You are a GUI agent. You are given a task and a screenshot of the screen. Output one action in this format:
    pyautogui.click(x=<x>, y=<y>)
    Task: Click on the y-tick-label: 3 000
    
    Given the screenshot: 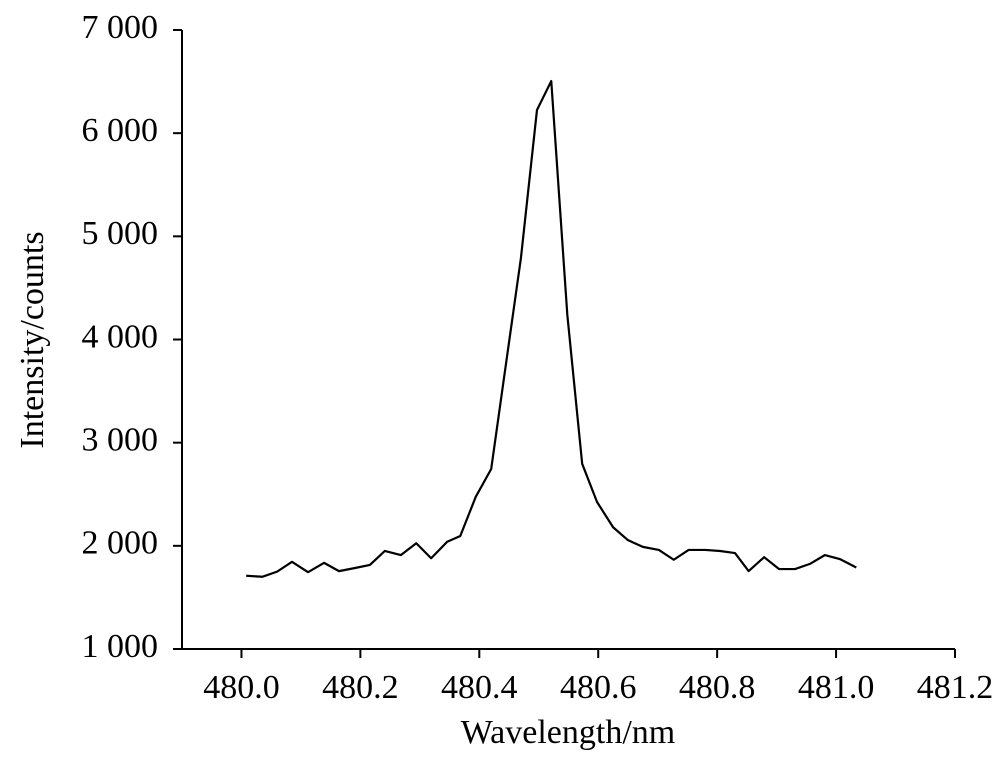 What is the action you would take?
    pyautogui.click(x=120, y=439)
    